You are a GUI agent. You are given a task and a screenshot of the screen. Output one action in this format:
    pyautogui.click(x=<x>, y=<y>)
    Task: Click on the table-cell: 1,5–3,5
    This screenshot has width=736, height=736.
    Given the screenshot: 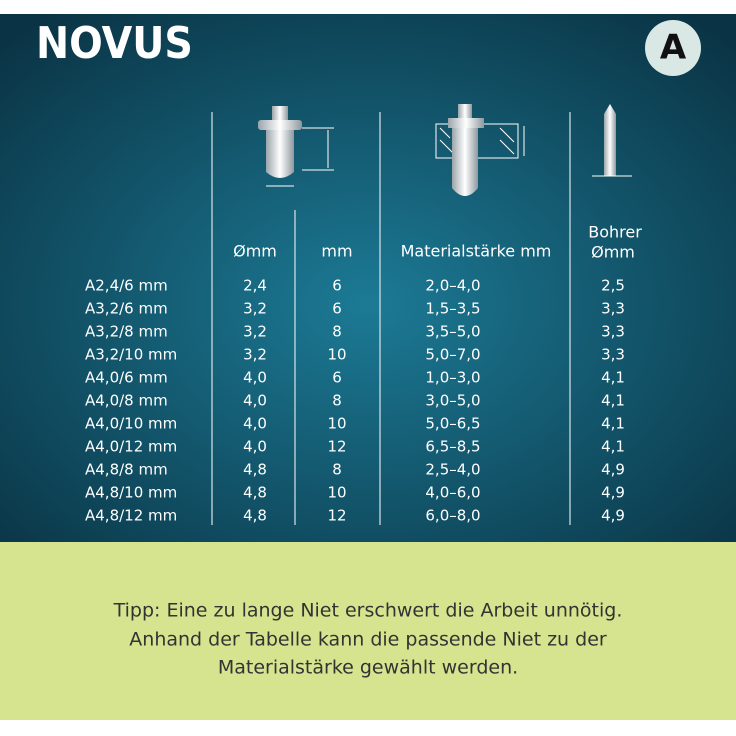 What is the action you would take?
    pyautogui.click(x=452, y=309)
    